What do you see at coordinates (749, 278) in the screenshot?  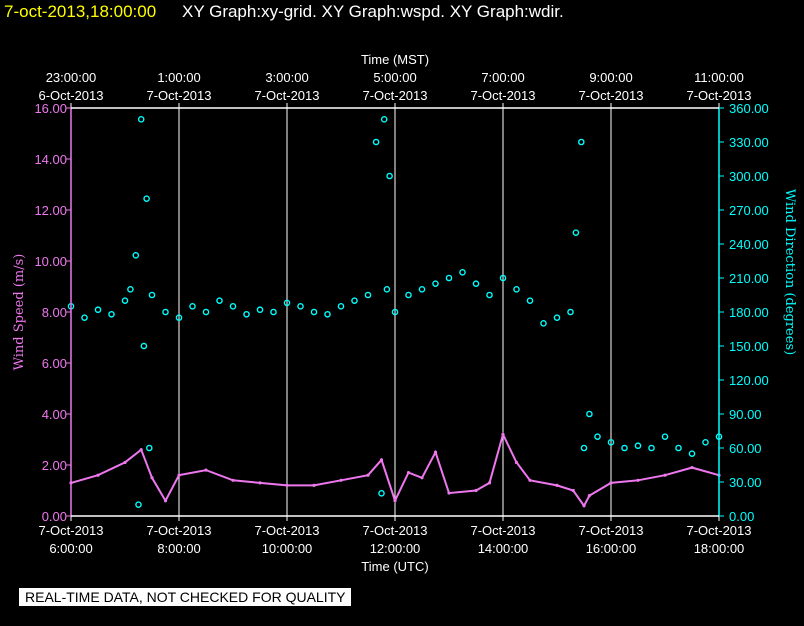 I see `right-tick-label: 210.00` at bounding box center [749, 278].